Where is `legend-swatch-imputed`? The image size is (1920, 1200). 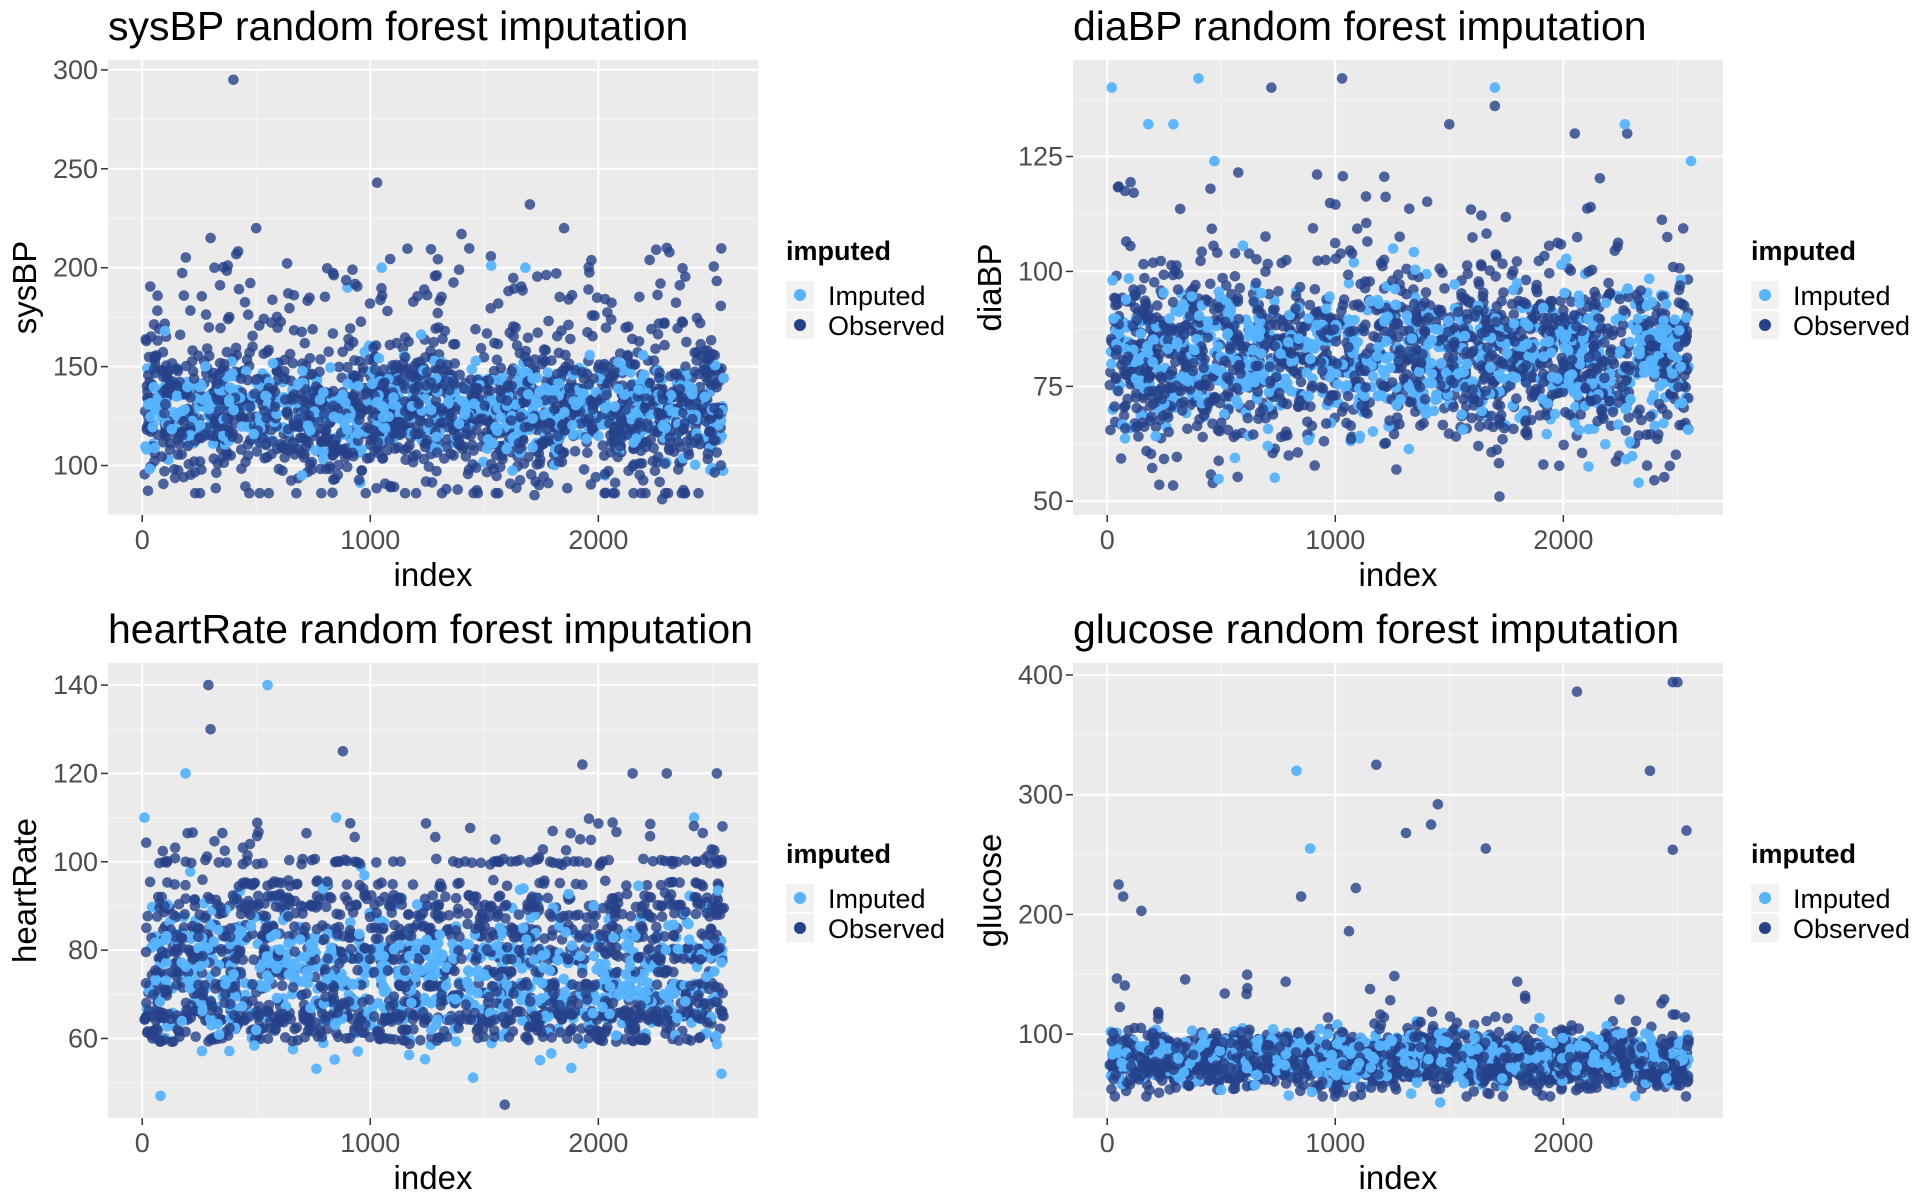 legend-swatch-imputed is located at coordinates (1765, 295).